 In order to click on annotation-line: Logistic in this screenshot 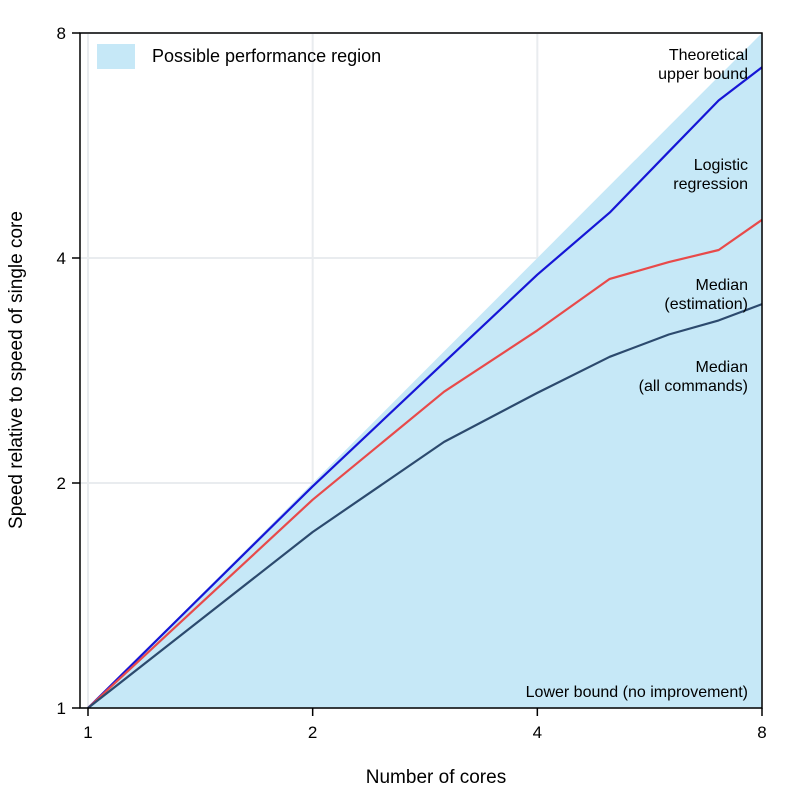, I will do `click(721, 165)`.